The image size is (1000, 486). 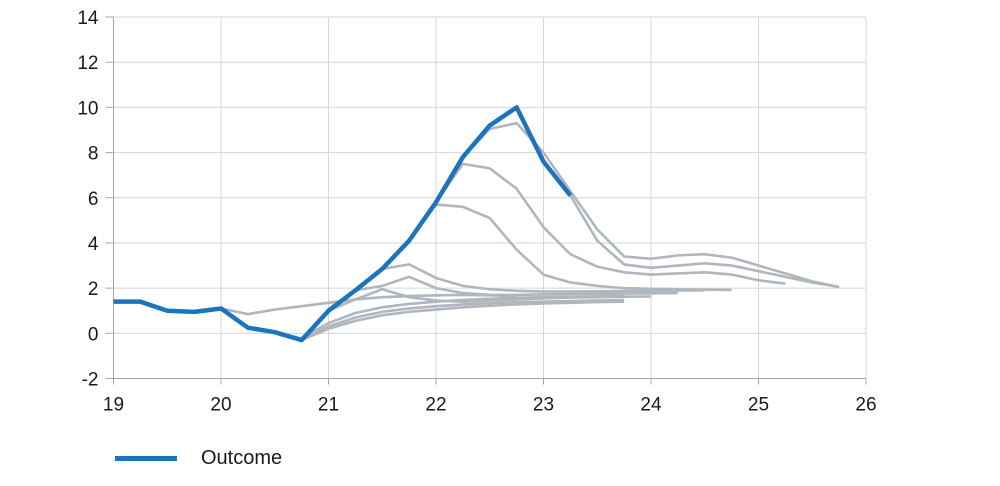 I want to click on y-tick-label: 8, so click(x=93, y=154).